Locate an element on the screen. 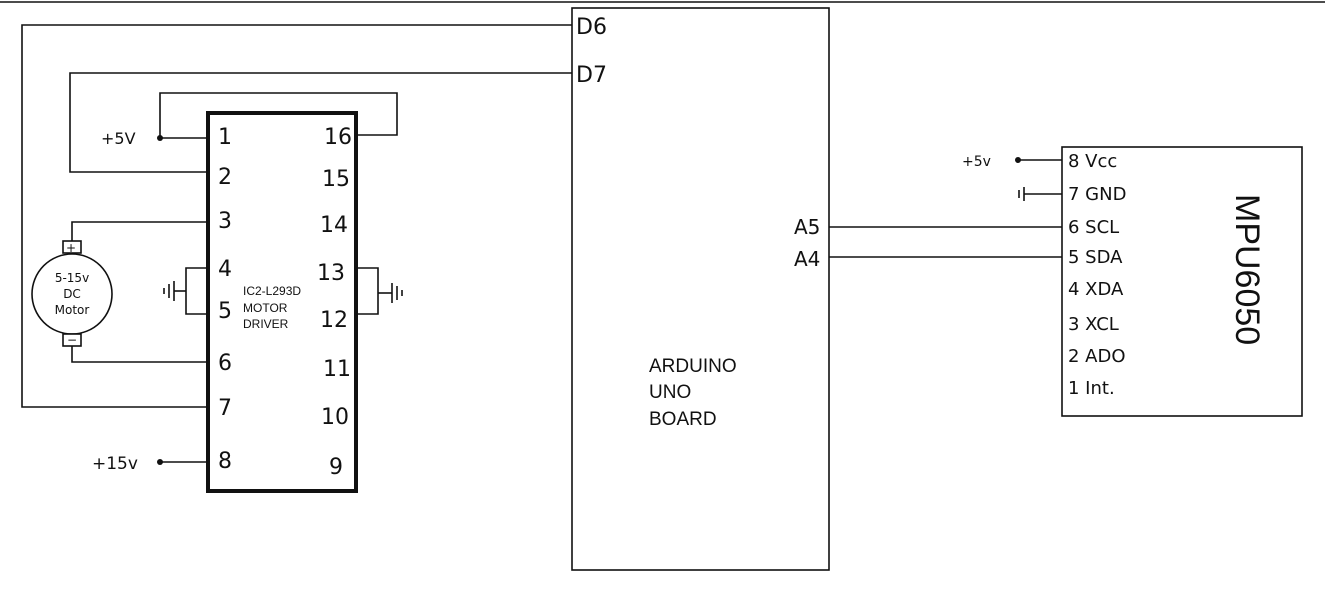  driver-pin-2: 2 is located at coordinates (225, 177).